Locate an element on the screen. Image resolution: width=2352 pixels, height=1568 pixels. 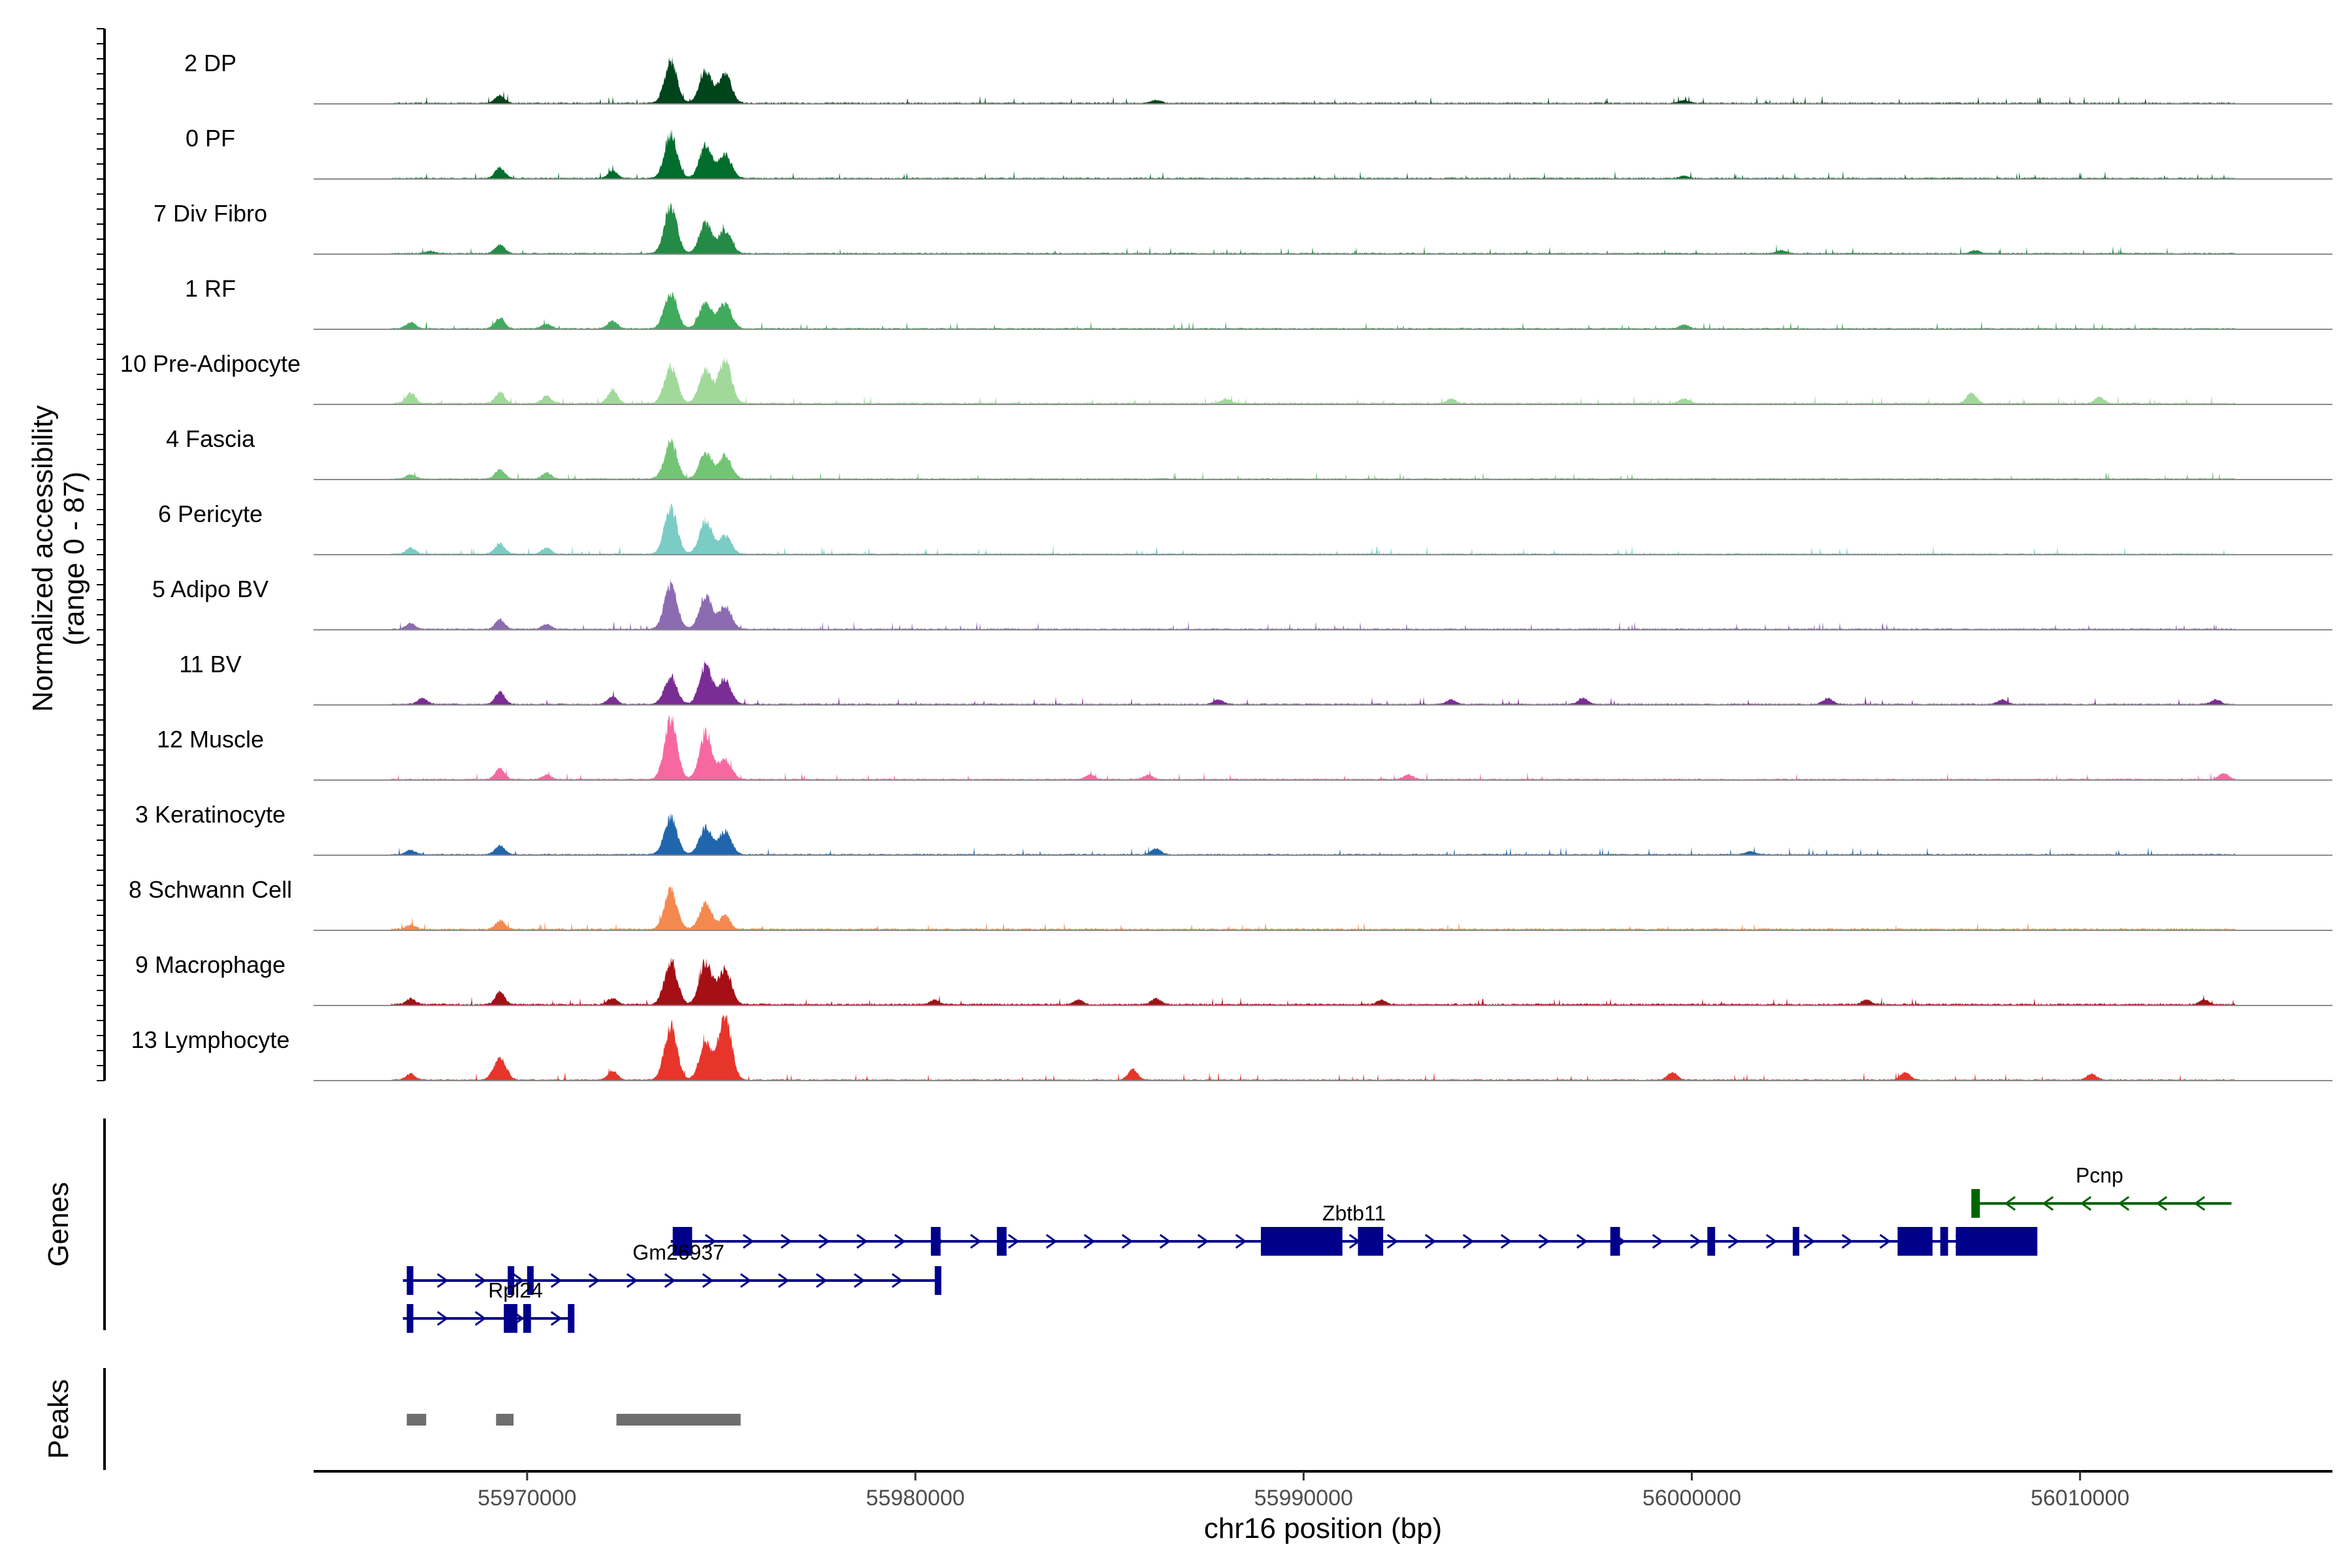
coverage-track: 5 Adipo BV is located at coordinates (1242, 603).